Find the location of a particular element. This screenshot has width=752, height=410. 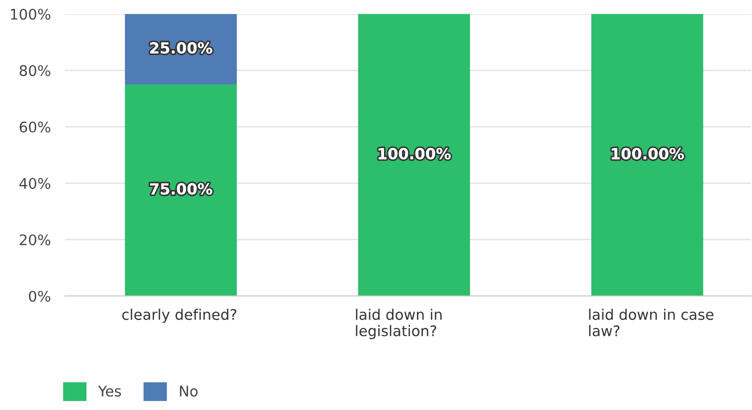

y-tick-label: 100% is located at coordinates (30, 14).